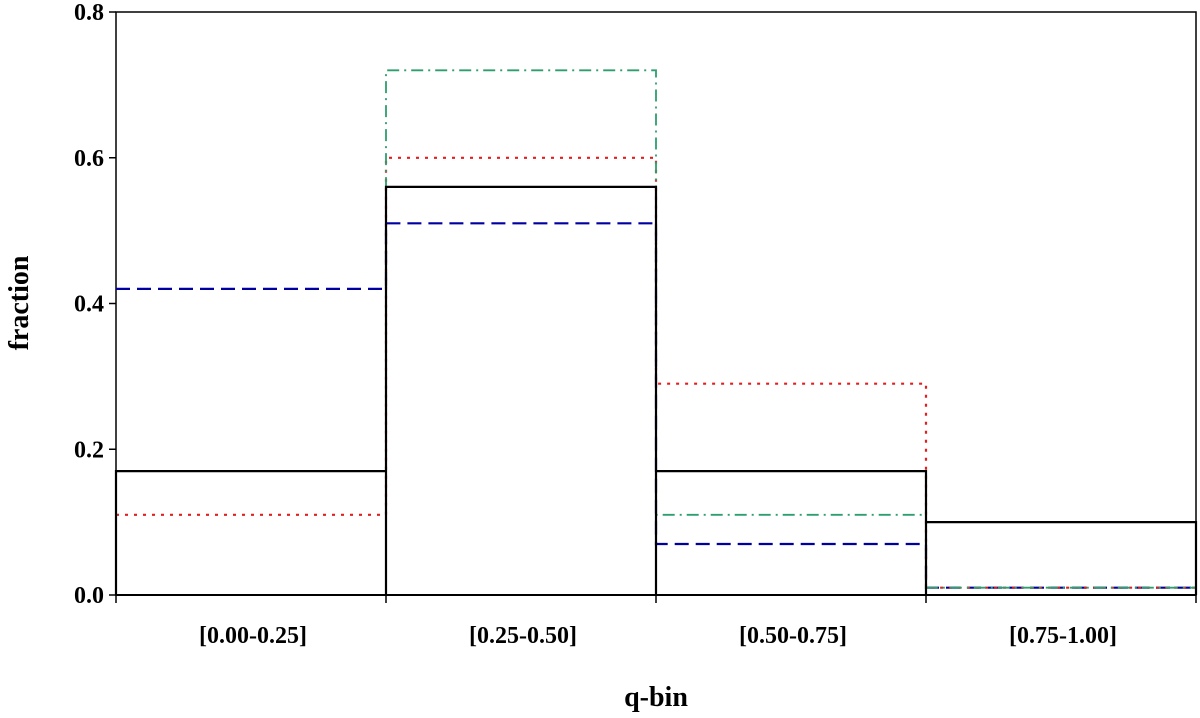 This screenshot has width=1200, height=718. I want to click on x-tick-label: [0.50-0.75], so click(793, 636).